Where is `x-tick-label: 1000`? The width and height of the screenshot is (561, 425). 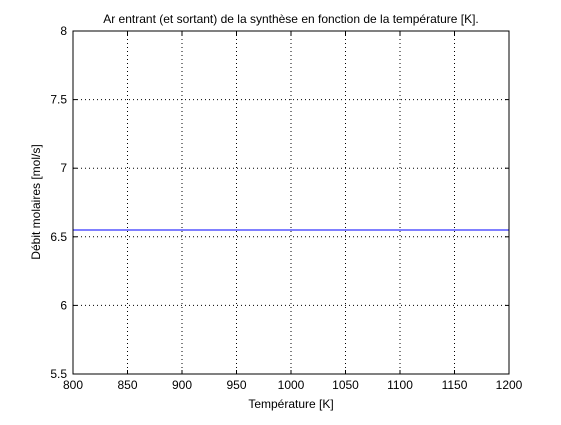
x-tick-label: 1000 is located at coordinates (291, 385).